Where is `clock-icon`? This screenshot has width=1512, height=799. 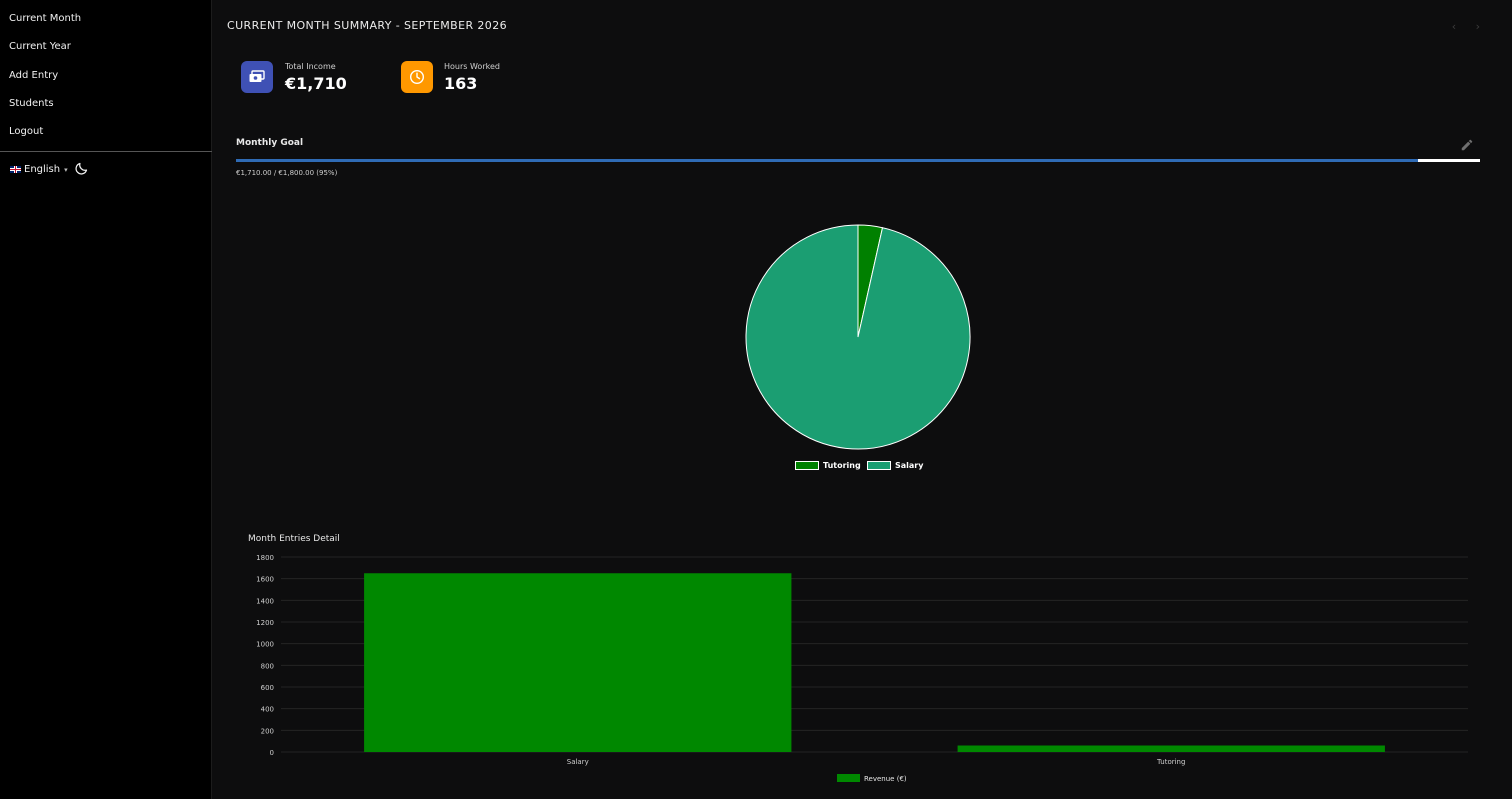
clock-icon is located at coordinates (417, 77).